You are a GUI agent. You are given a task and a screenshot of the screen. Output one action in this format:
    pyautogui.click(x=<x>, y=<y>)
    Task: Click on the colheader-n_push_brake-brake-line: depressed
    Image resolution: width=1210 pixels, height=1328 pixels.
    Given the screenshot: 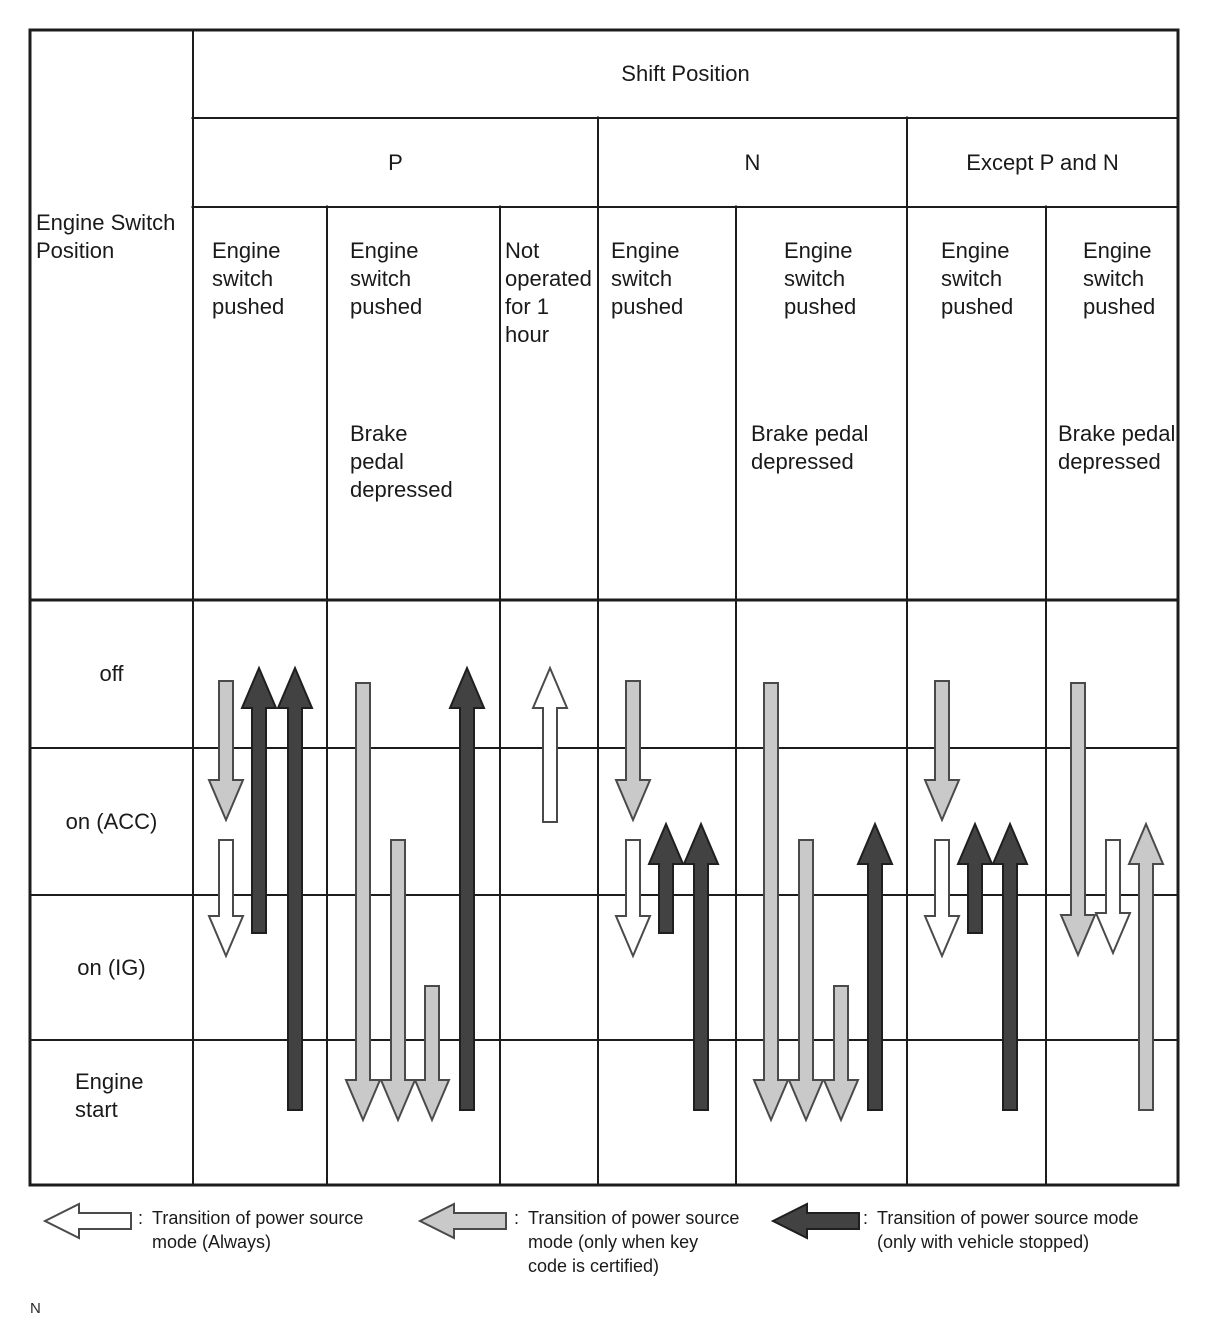 What is the action you would take?
    pyautogui.click(x=802, y=461)
    